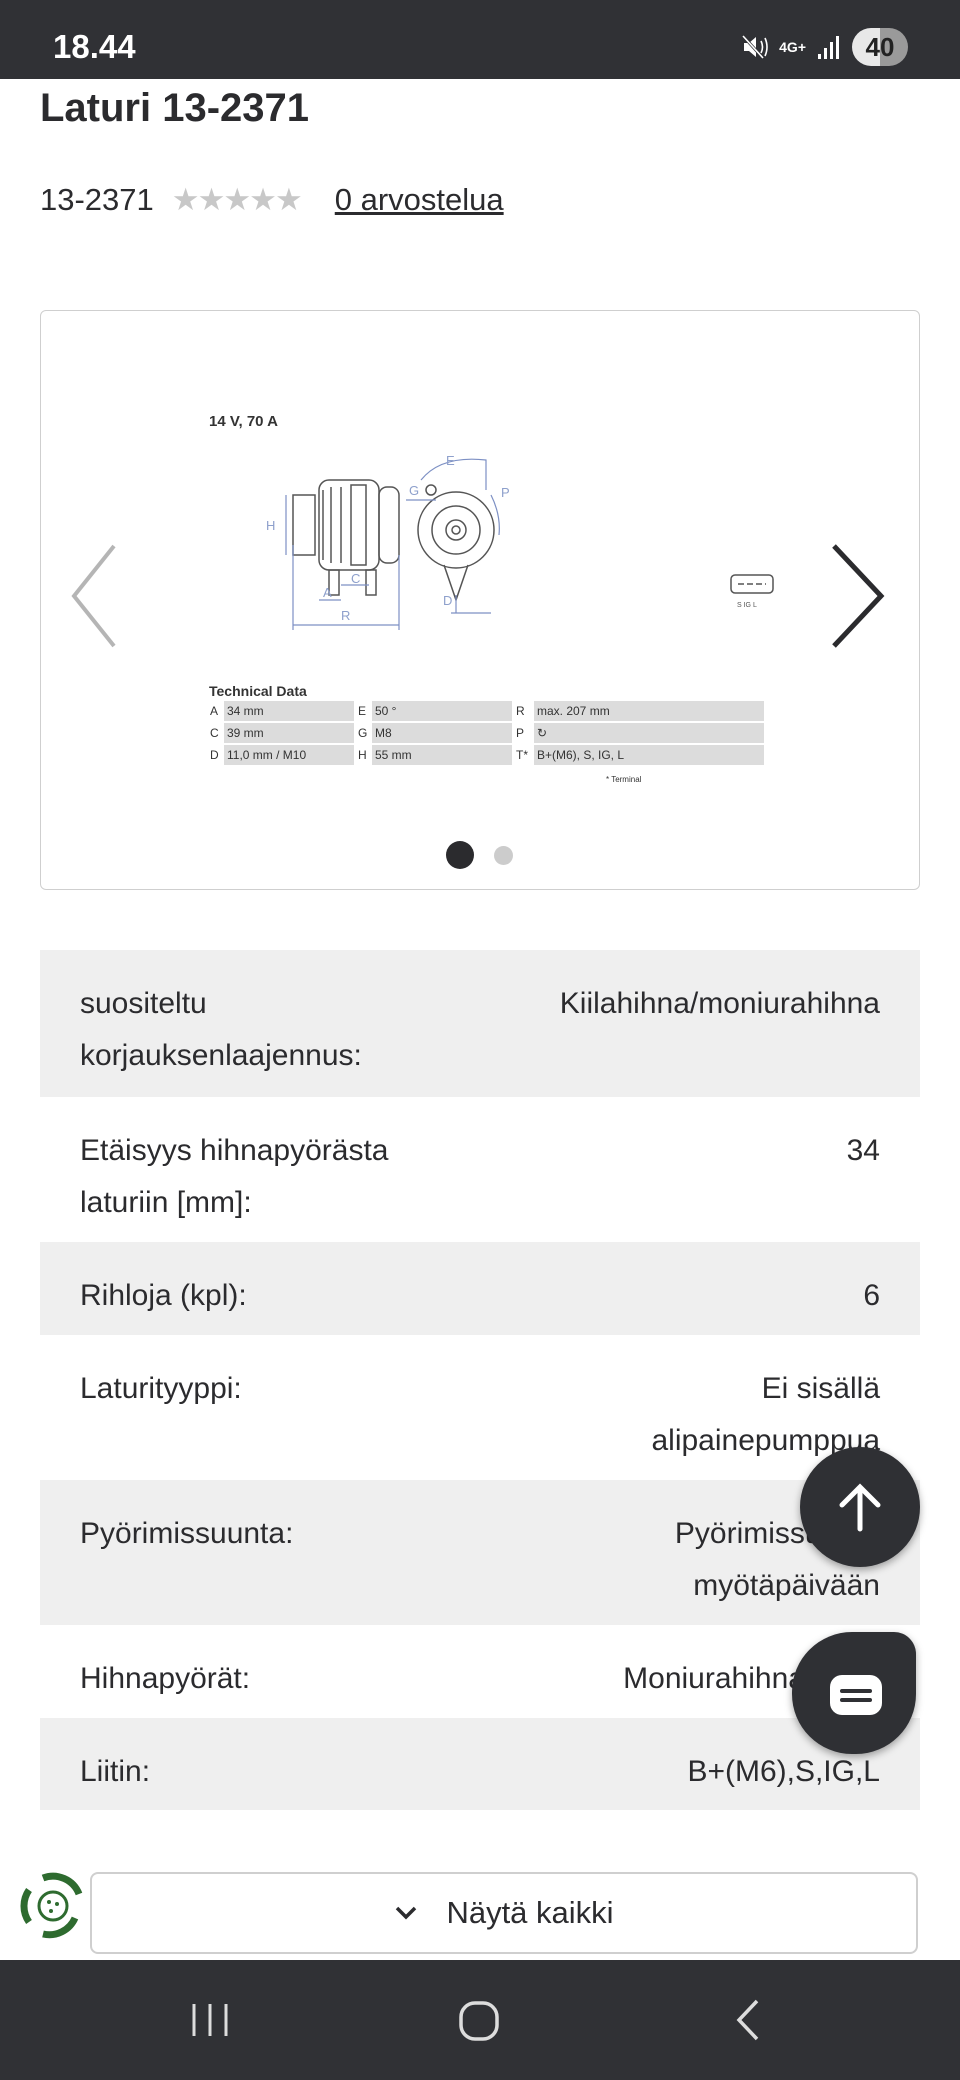 The height and width of the screenshot is (2080, 960). I want to click on tech-key: H, so click(363, 754).